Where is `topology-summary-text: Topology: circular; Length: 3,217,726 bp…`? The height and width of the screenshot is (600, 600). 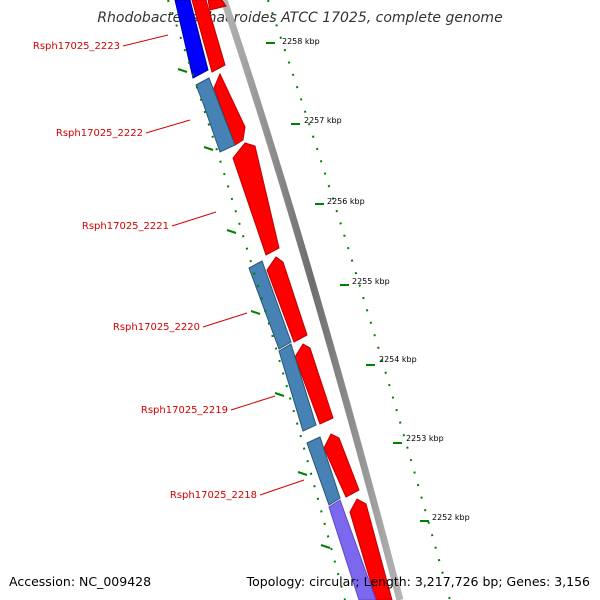 topology-summary-text: Topology: circular; Length: 3,217,726 bp… is located at coordinates (418, 581).